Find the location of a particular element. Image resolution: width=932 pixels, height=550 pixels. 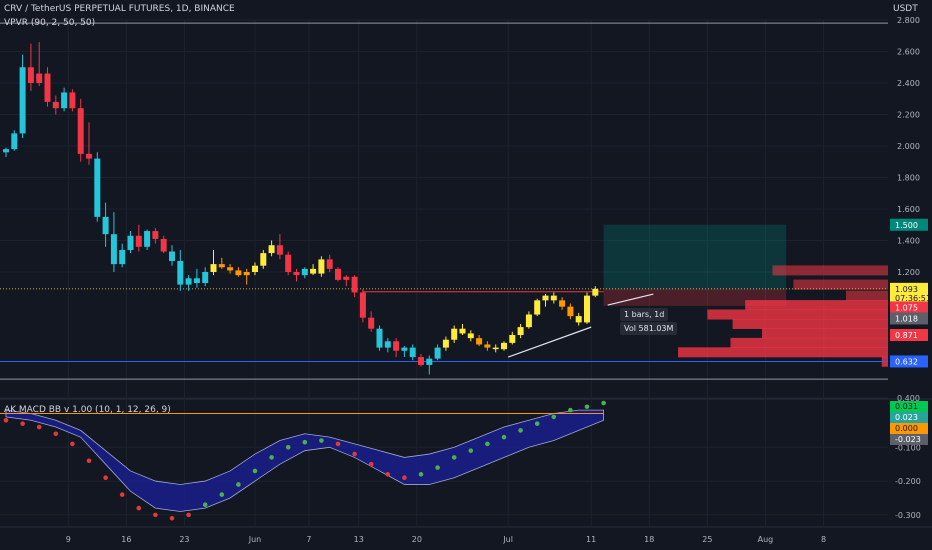

x-tick-label: 13 is located at coordinates (359, 539).